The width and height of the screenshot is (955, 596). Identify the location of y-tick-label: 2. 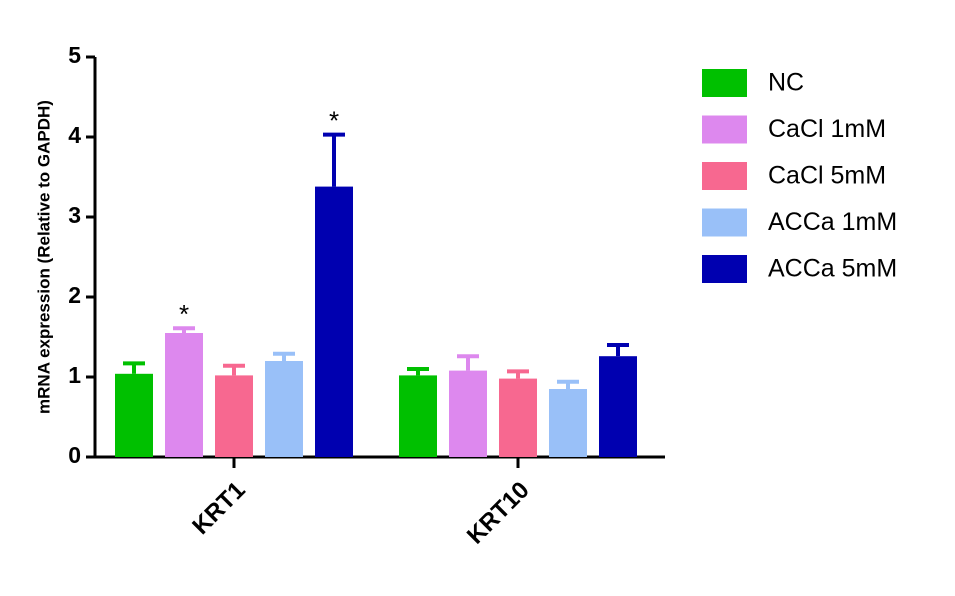
(74, 295).